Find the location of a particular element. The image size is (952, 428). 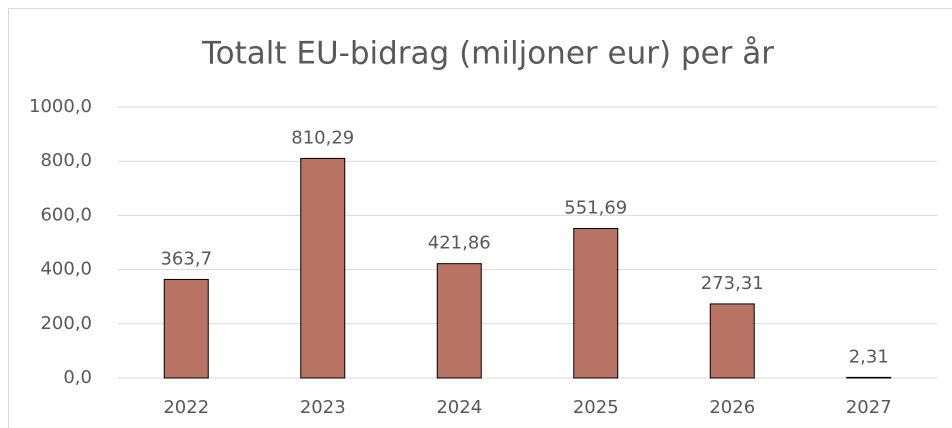

y-tick-label: 200,0 is located at coordinates (66, 323).